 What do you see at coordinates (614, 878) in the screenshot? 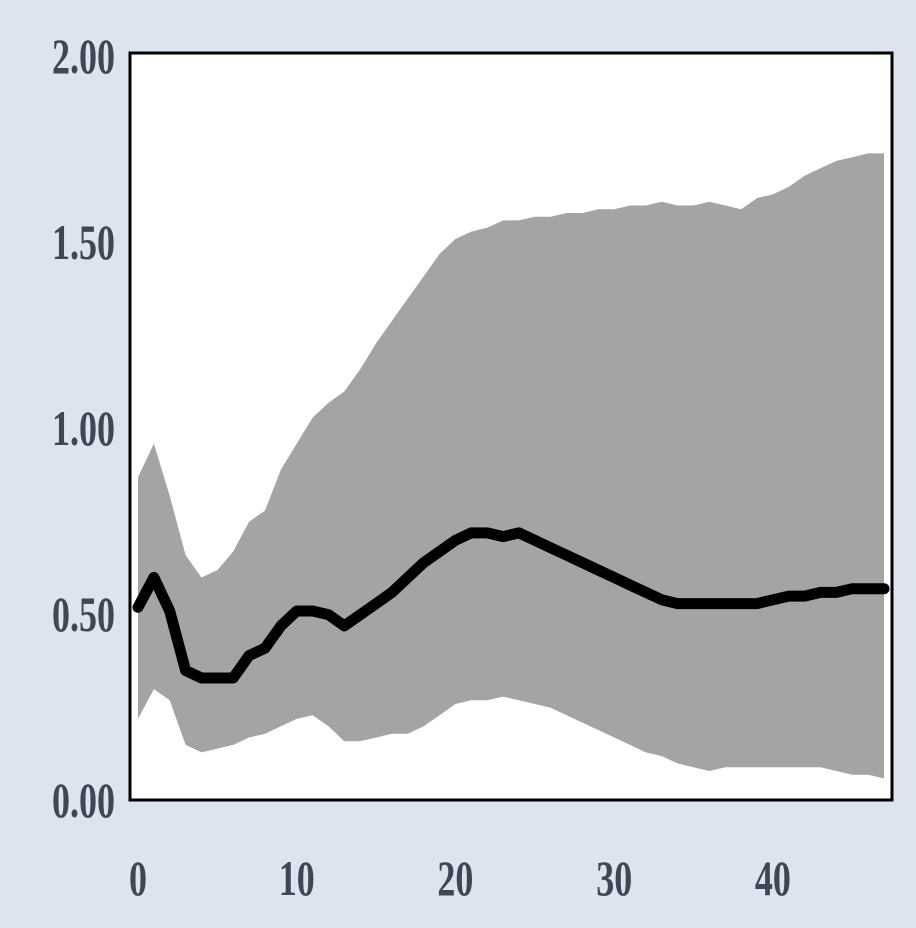
I see `x-tick-label: 30` at bounding box center [614, 878].